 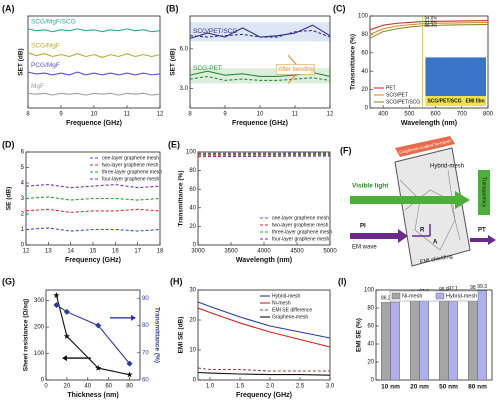 What do you see at coordinates (364, 248) in the screenshot?
I see `diagram-text: EM wave` at bounding box center [364, 248].